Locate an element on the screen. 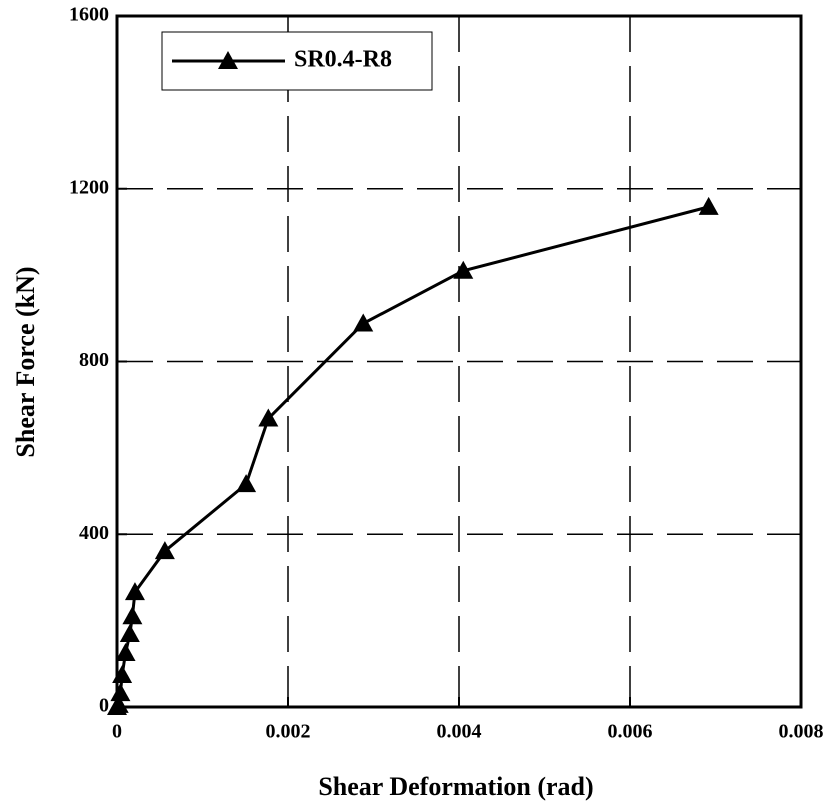  x-tick-label: 0.002 is located at coordinates (288, 732).